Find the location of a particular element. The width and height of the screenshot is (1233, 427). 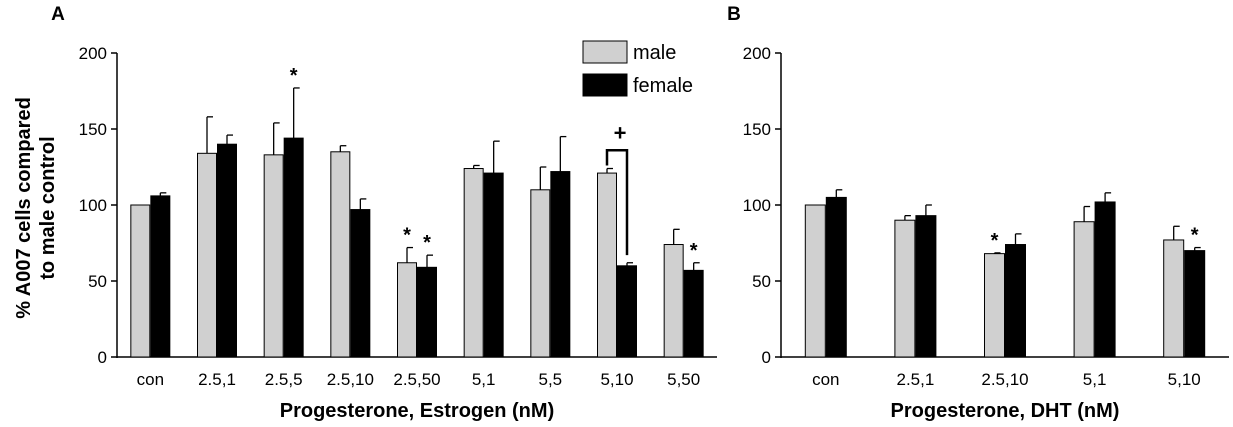

x-tick-label: 2.5,50 is located at coordinates (416, 379).